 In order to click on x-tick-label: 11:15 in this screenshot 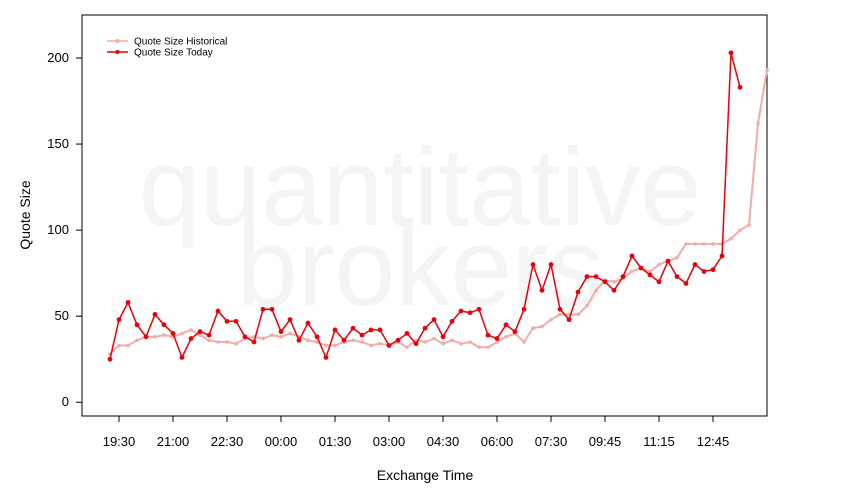, I will do `click(659, 441)`.